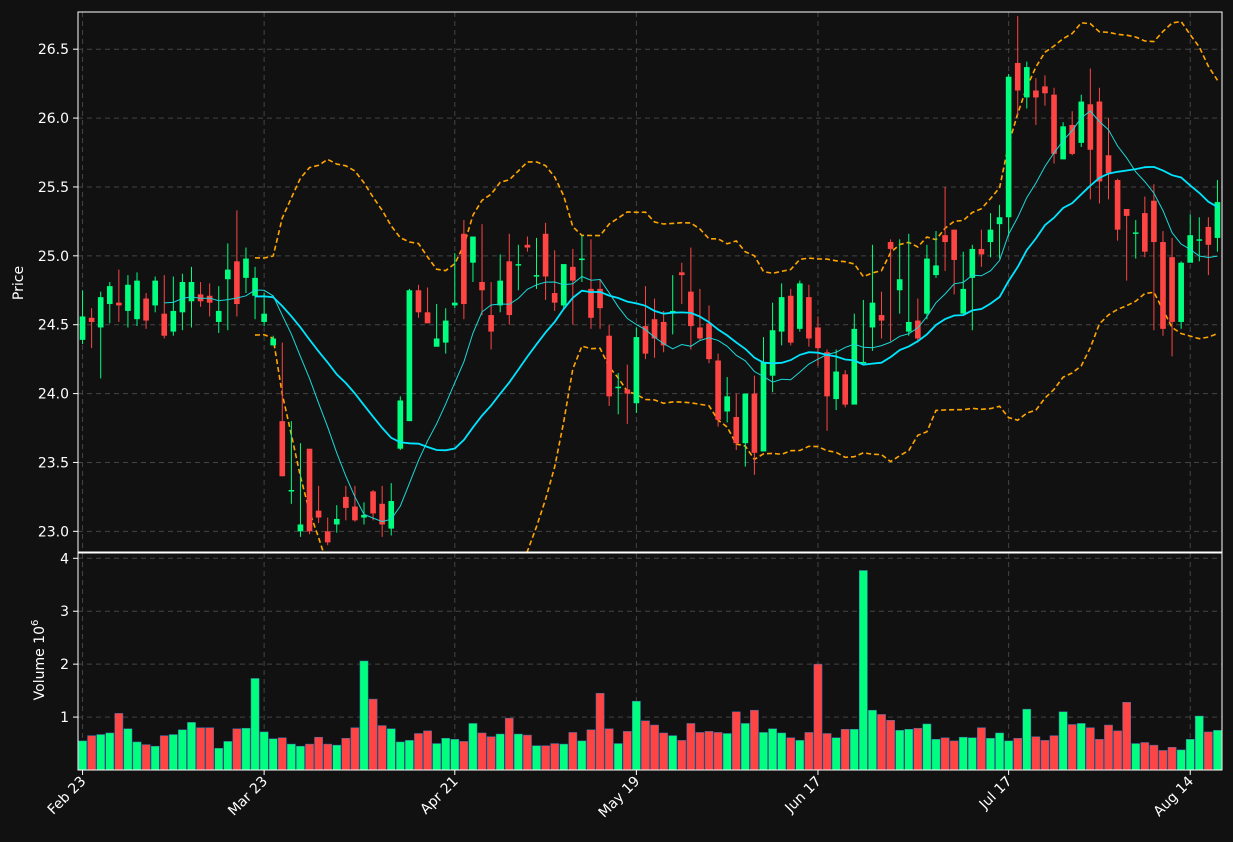 This screenshot has height=842, width=1233. What do you see at coordinates (53, 188) in the screenshot?
I see `price-tick-label: 25.5` at bounding box center [53, 188].